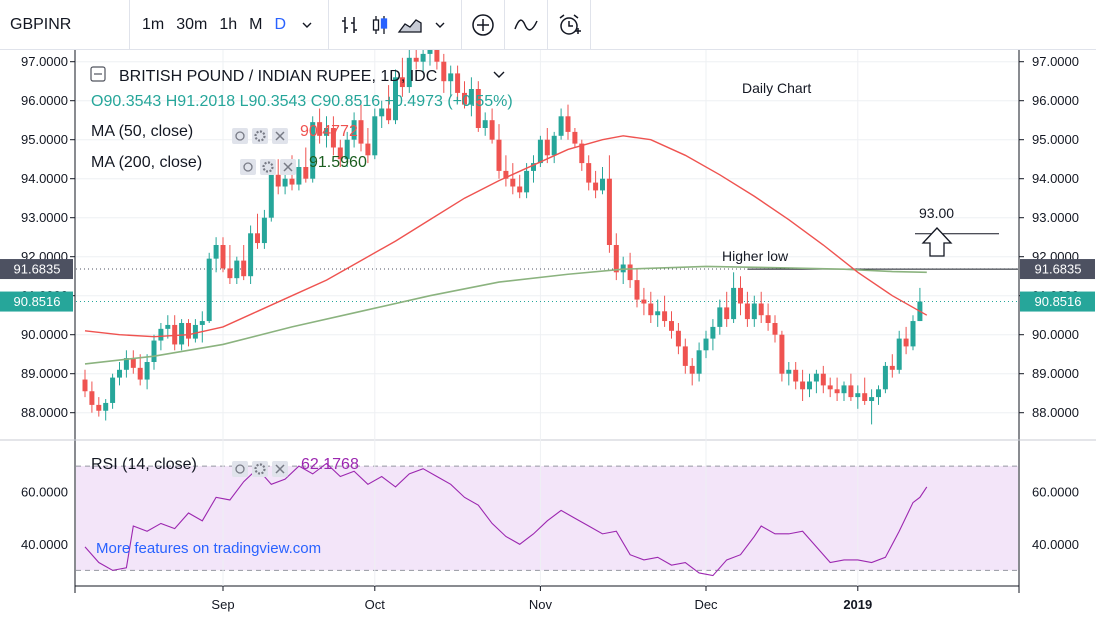 The width and height of the screenshot is (1096, 621). I want to click on interval-group: 1m 30m 1h M D, so click(230, 25).